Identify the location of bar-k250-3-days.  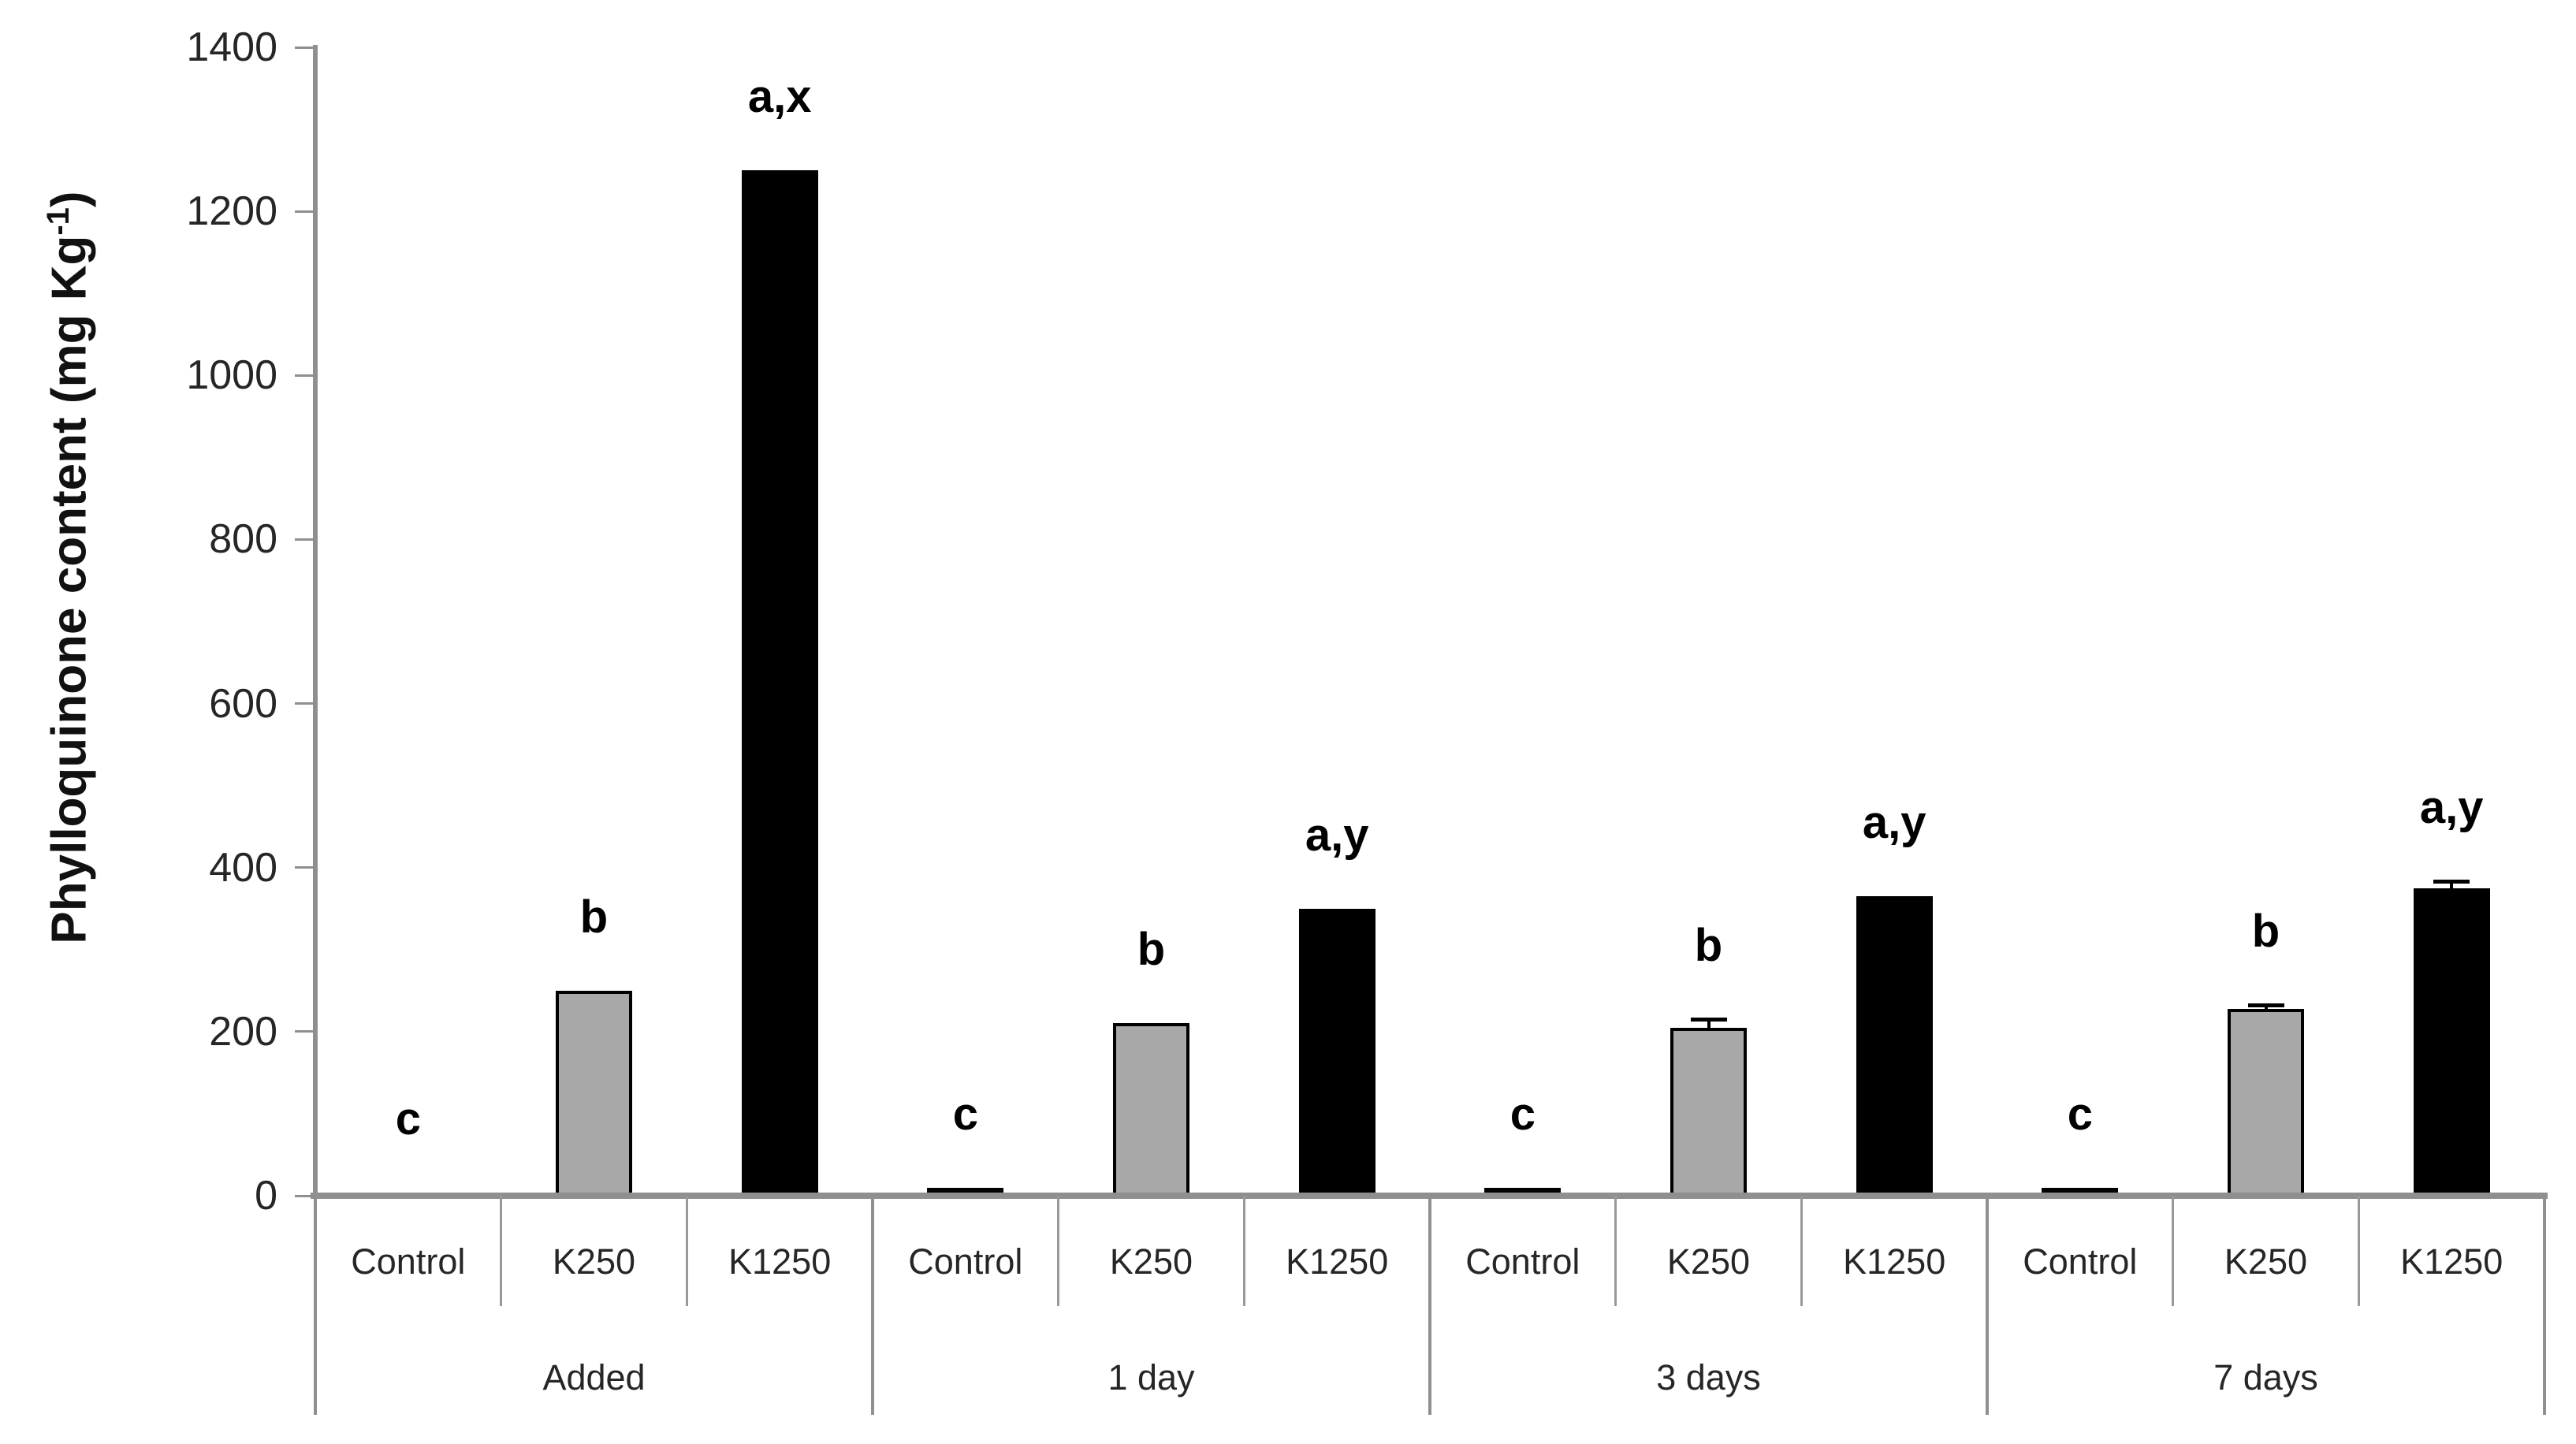
(1708, 1112).